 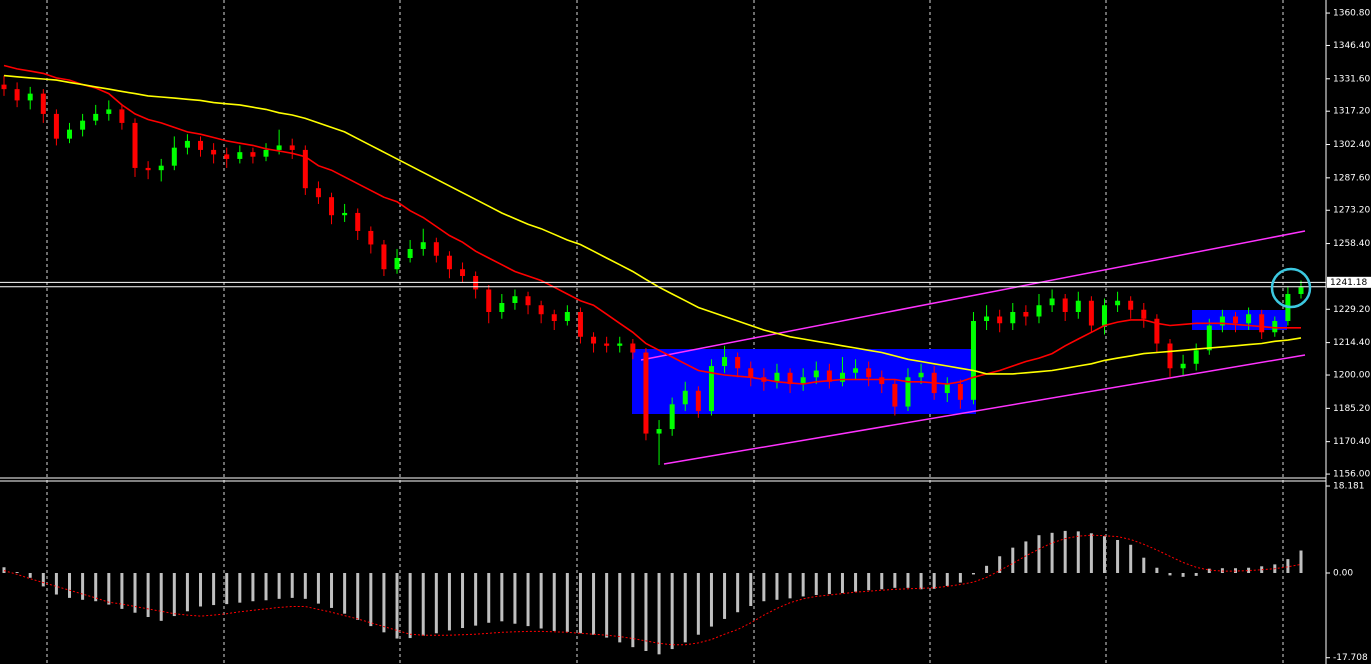 What do you see at coordinates (1351, 112) in the screenshot?
I see `y-tick-label: 1317.20` at bounding box center [1351, 112].